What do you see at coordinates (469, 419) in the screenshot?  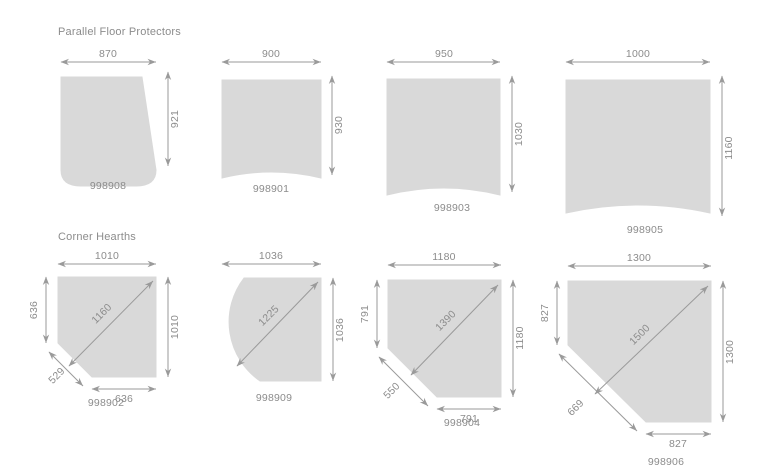 I see `dim-label-998904-bottom: 791` at bounding box center [469, 419].